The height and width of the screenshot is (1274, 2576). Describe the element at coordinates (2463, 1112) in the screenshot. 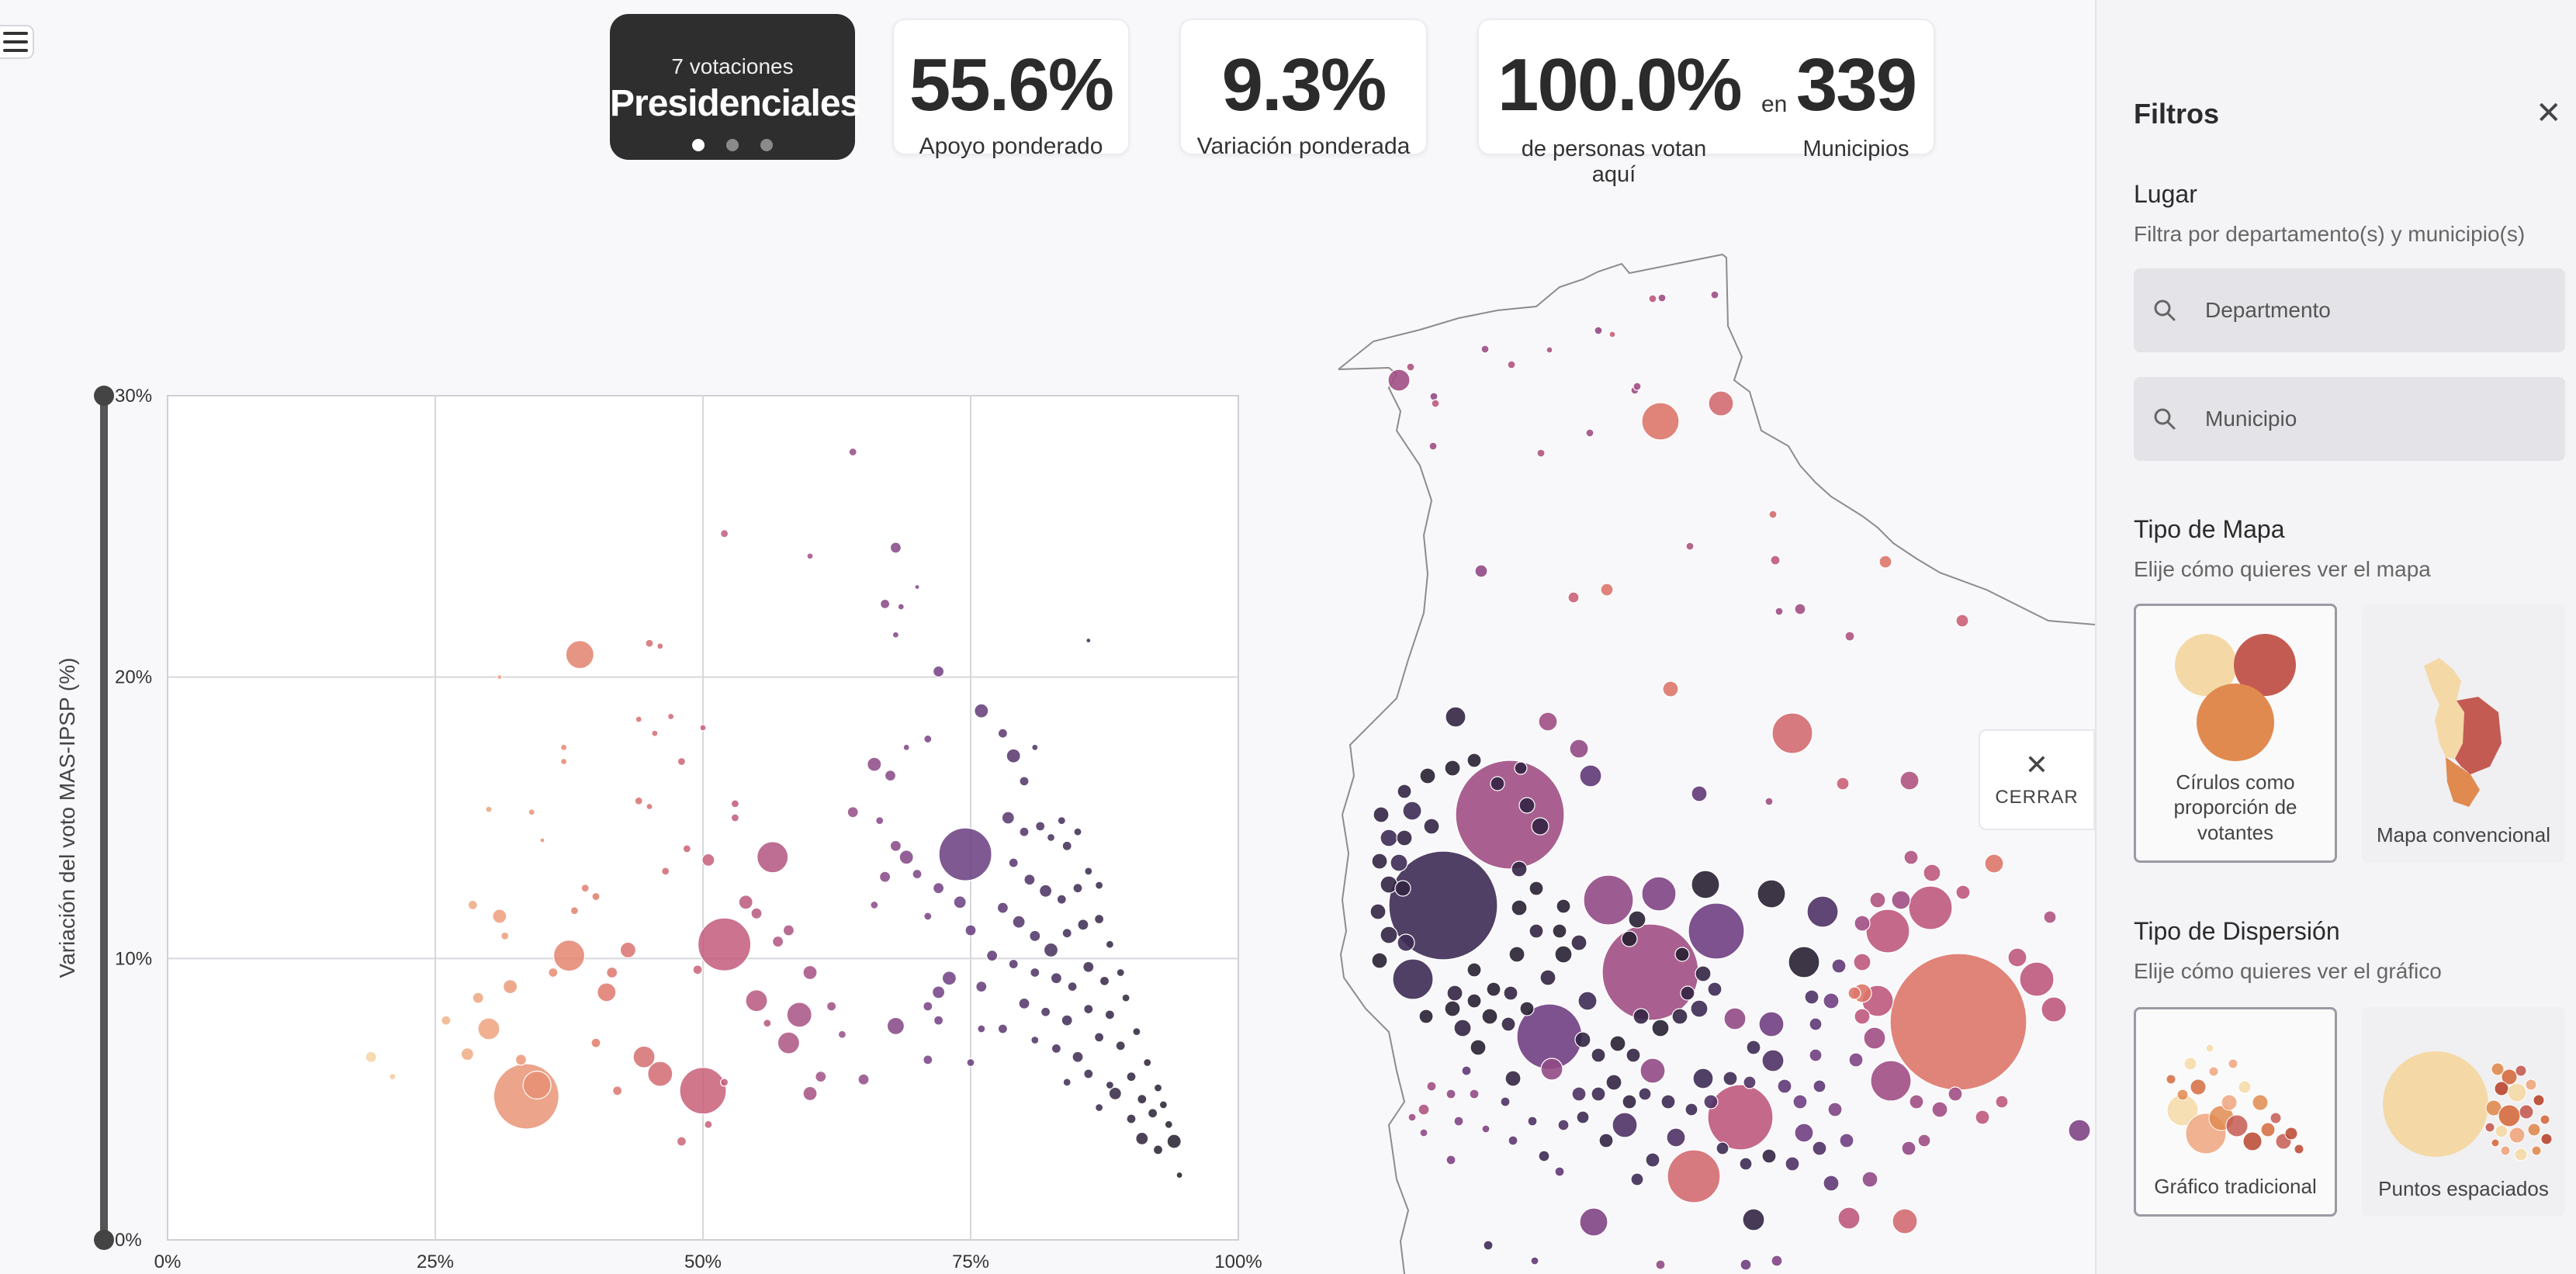

I see `scatter-type-option-spaced: Puntos espaciados` at that location.